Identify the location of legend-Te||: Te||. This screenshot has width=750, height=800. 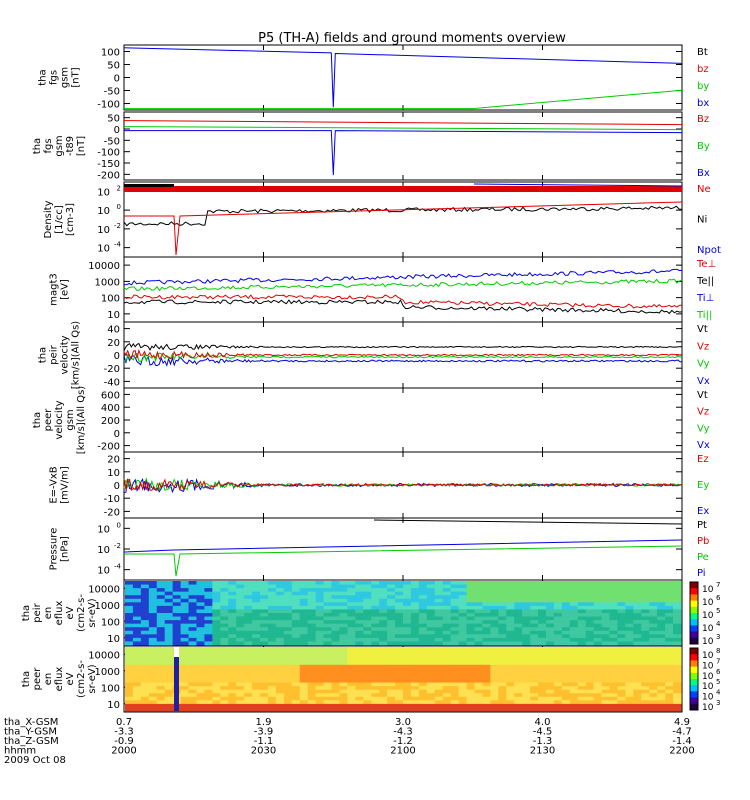
(705, 281).